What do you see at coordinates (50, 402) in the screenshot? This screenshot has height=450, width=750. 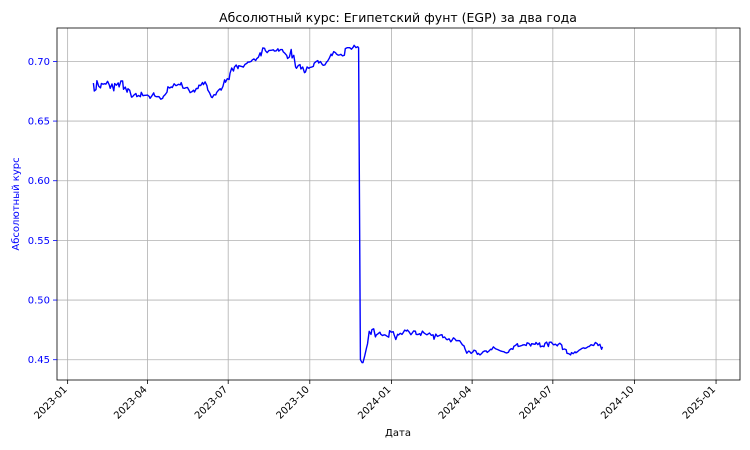 I see `x-tick-label: 2023-01` at bounding box center [50, 402].